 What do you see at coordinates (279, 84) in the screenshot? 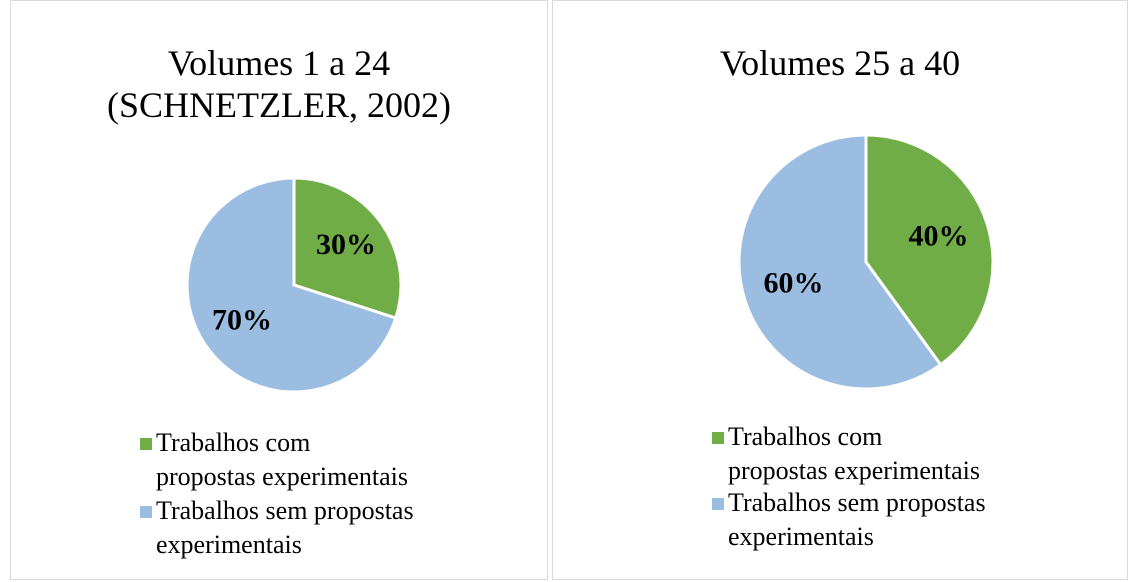
I see `chart-title: Volumes 1 a 24 (SCHNETZLER, 2002)` at bounding box center [279, 84].